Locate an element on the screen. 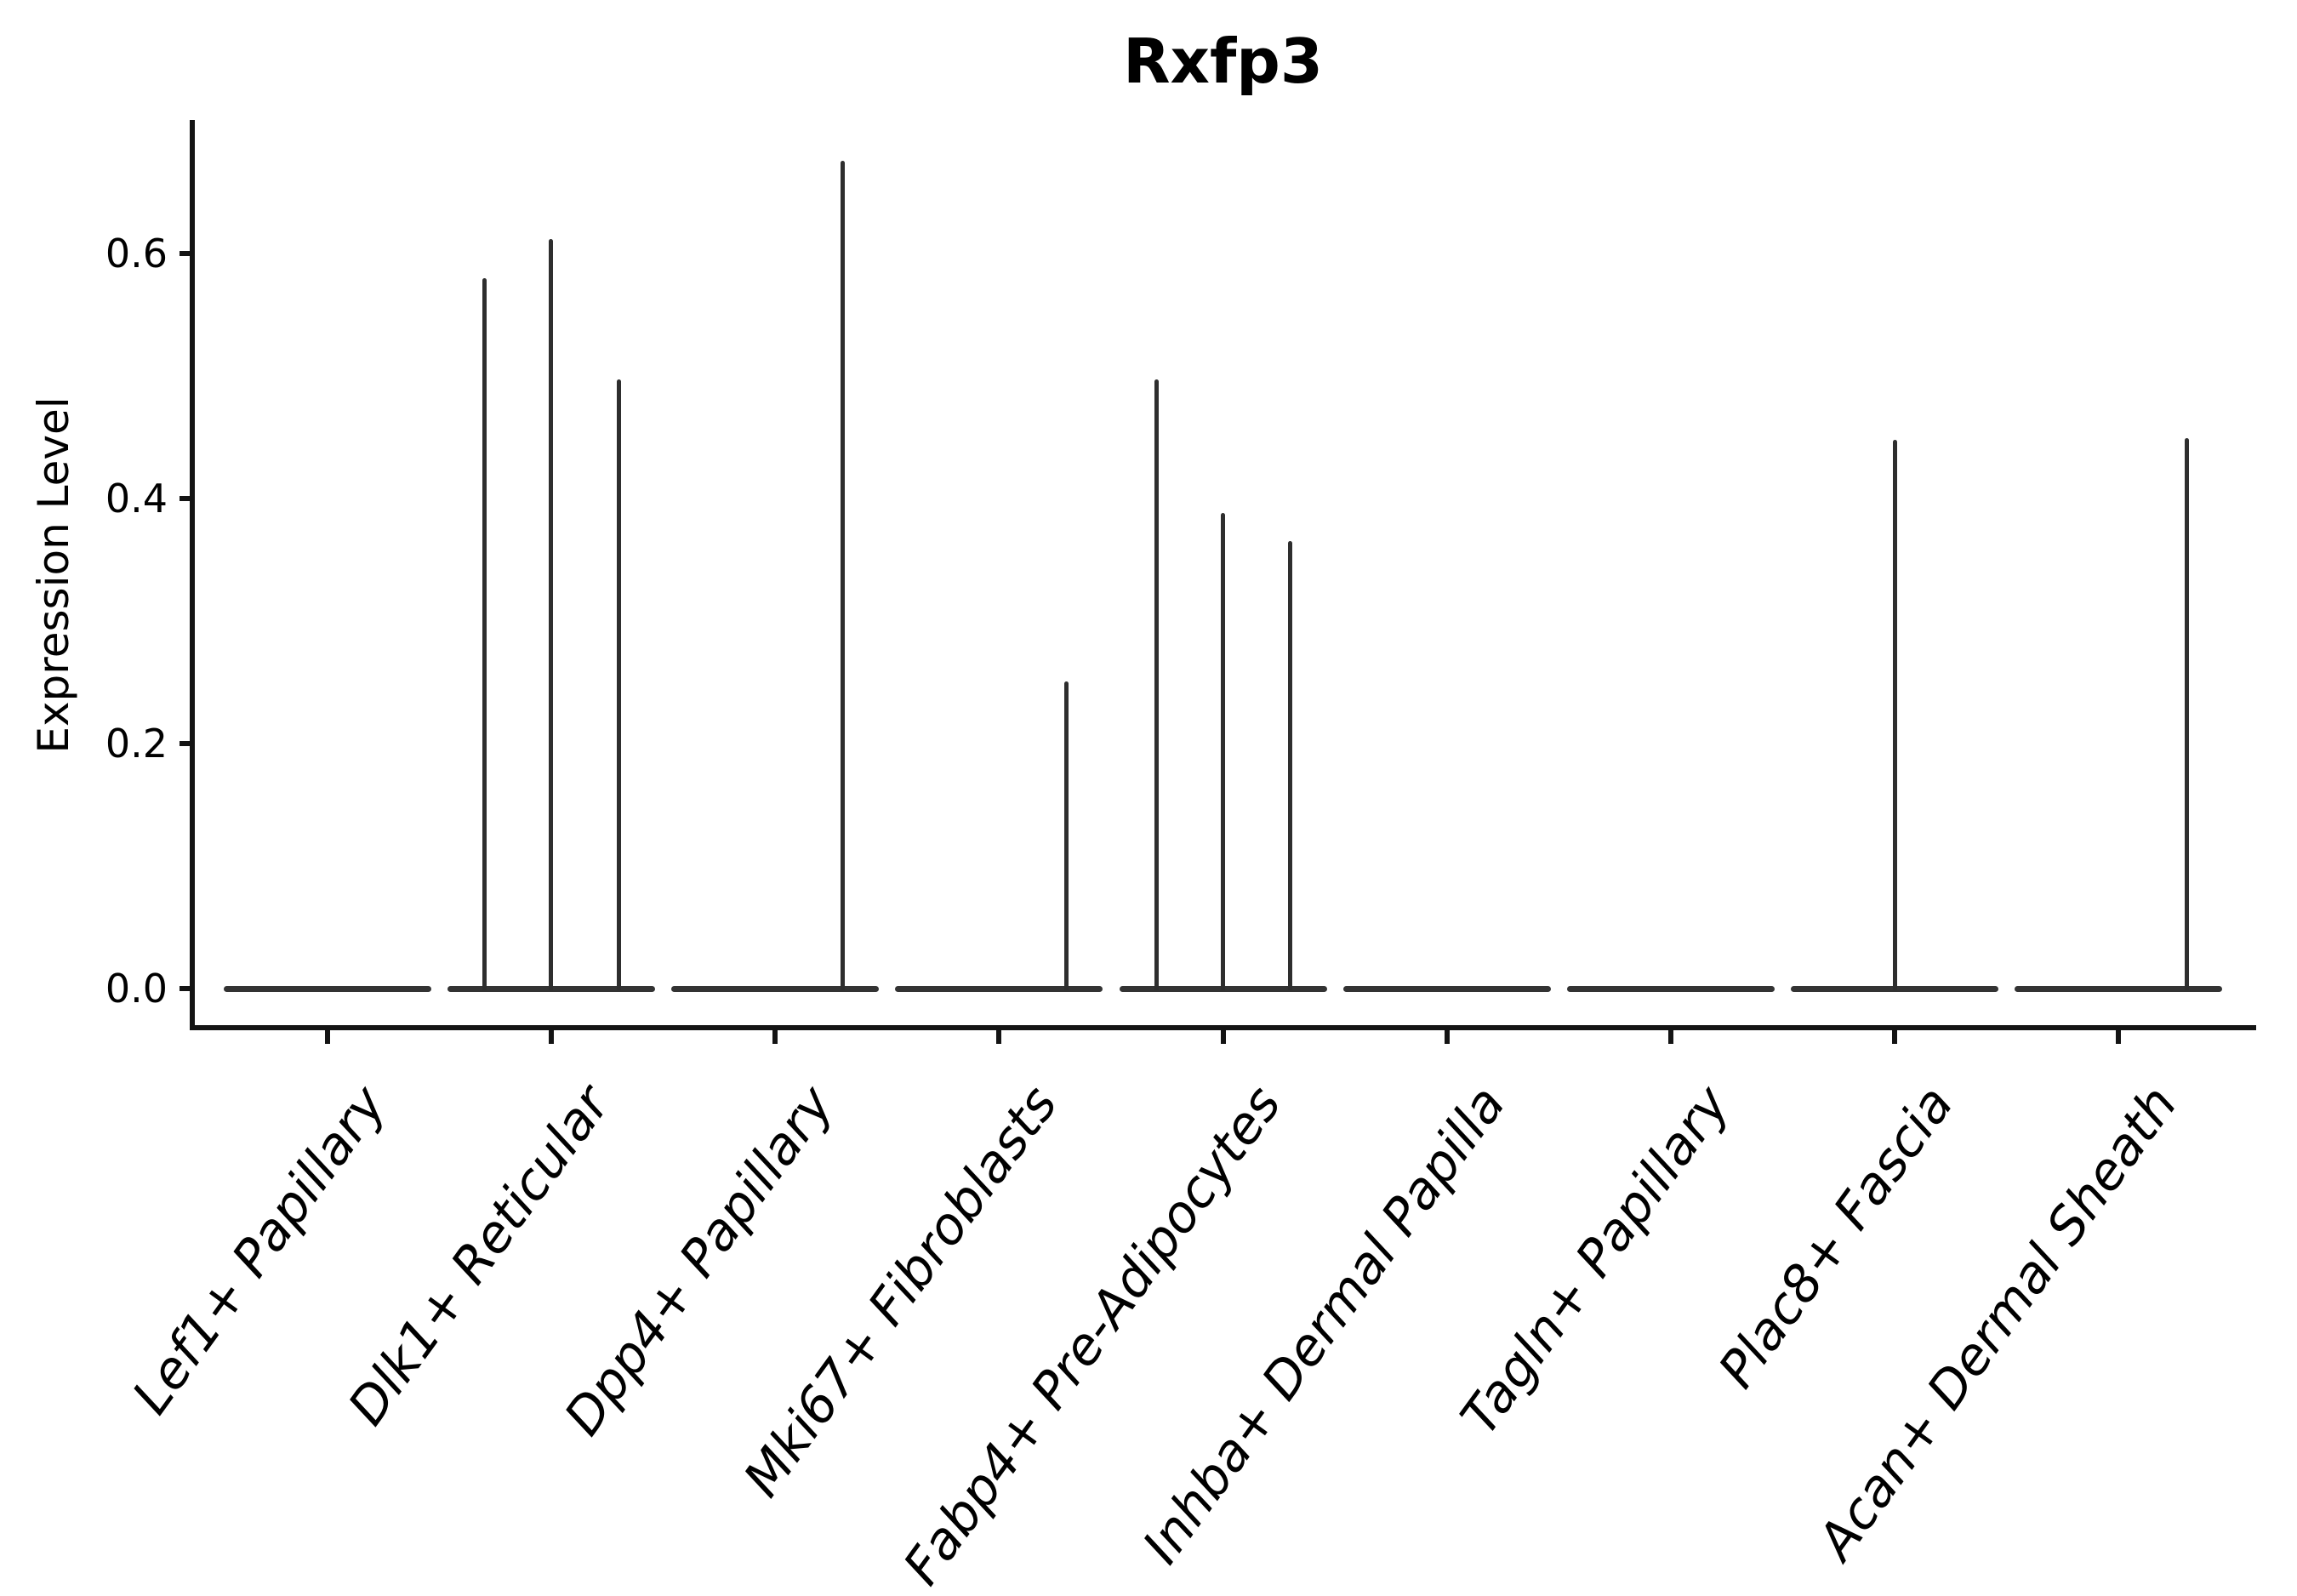  x-tick-label-text: Plac8+ Fascia is located at coordinates (1836, 1237).